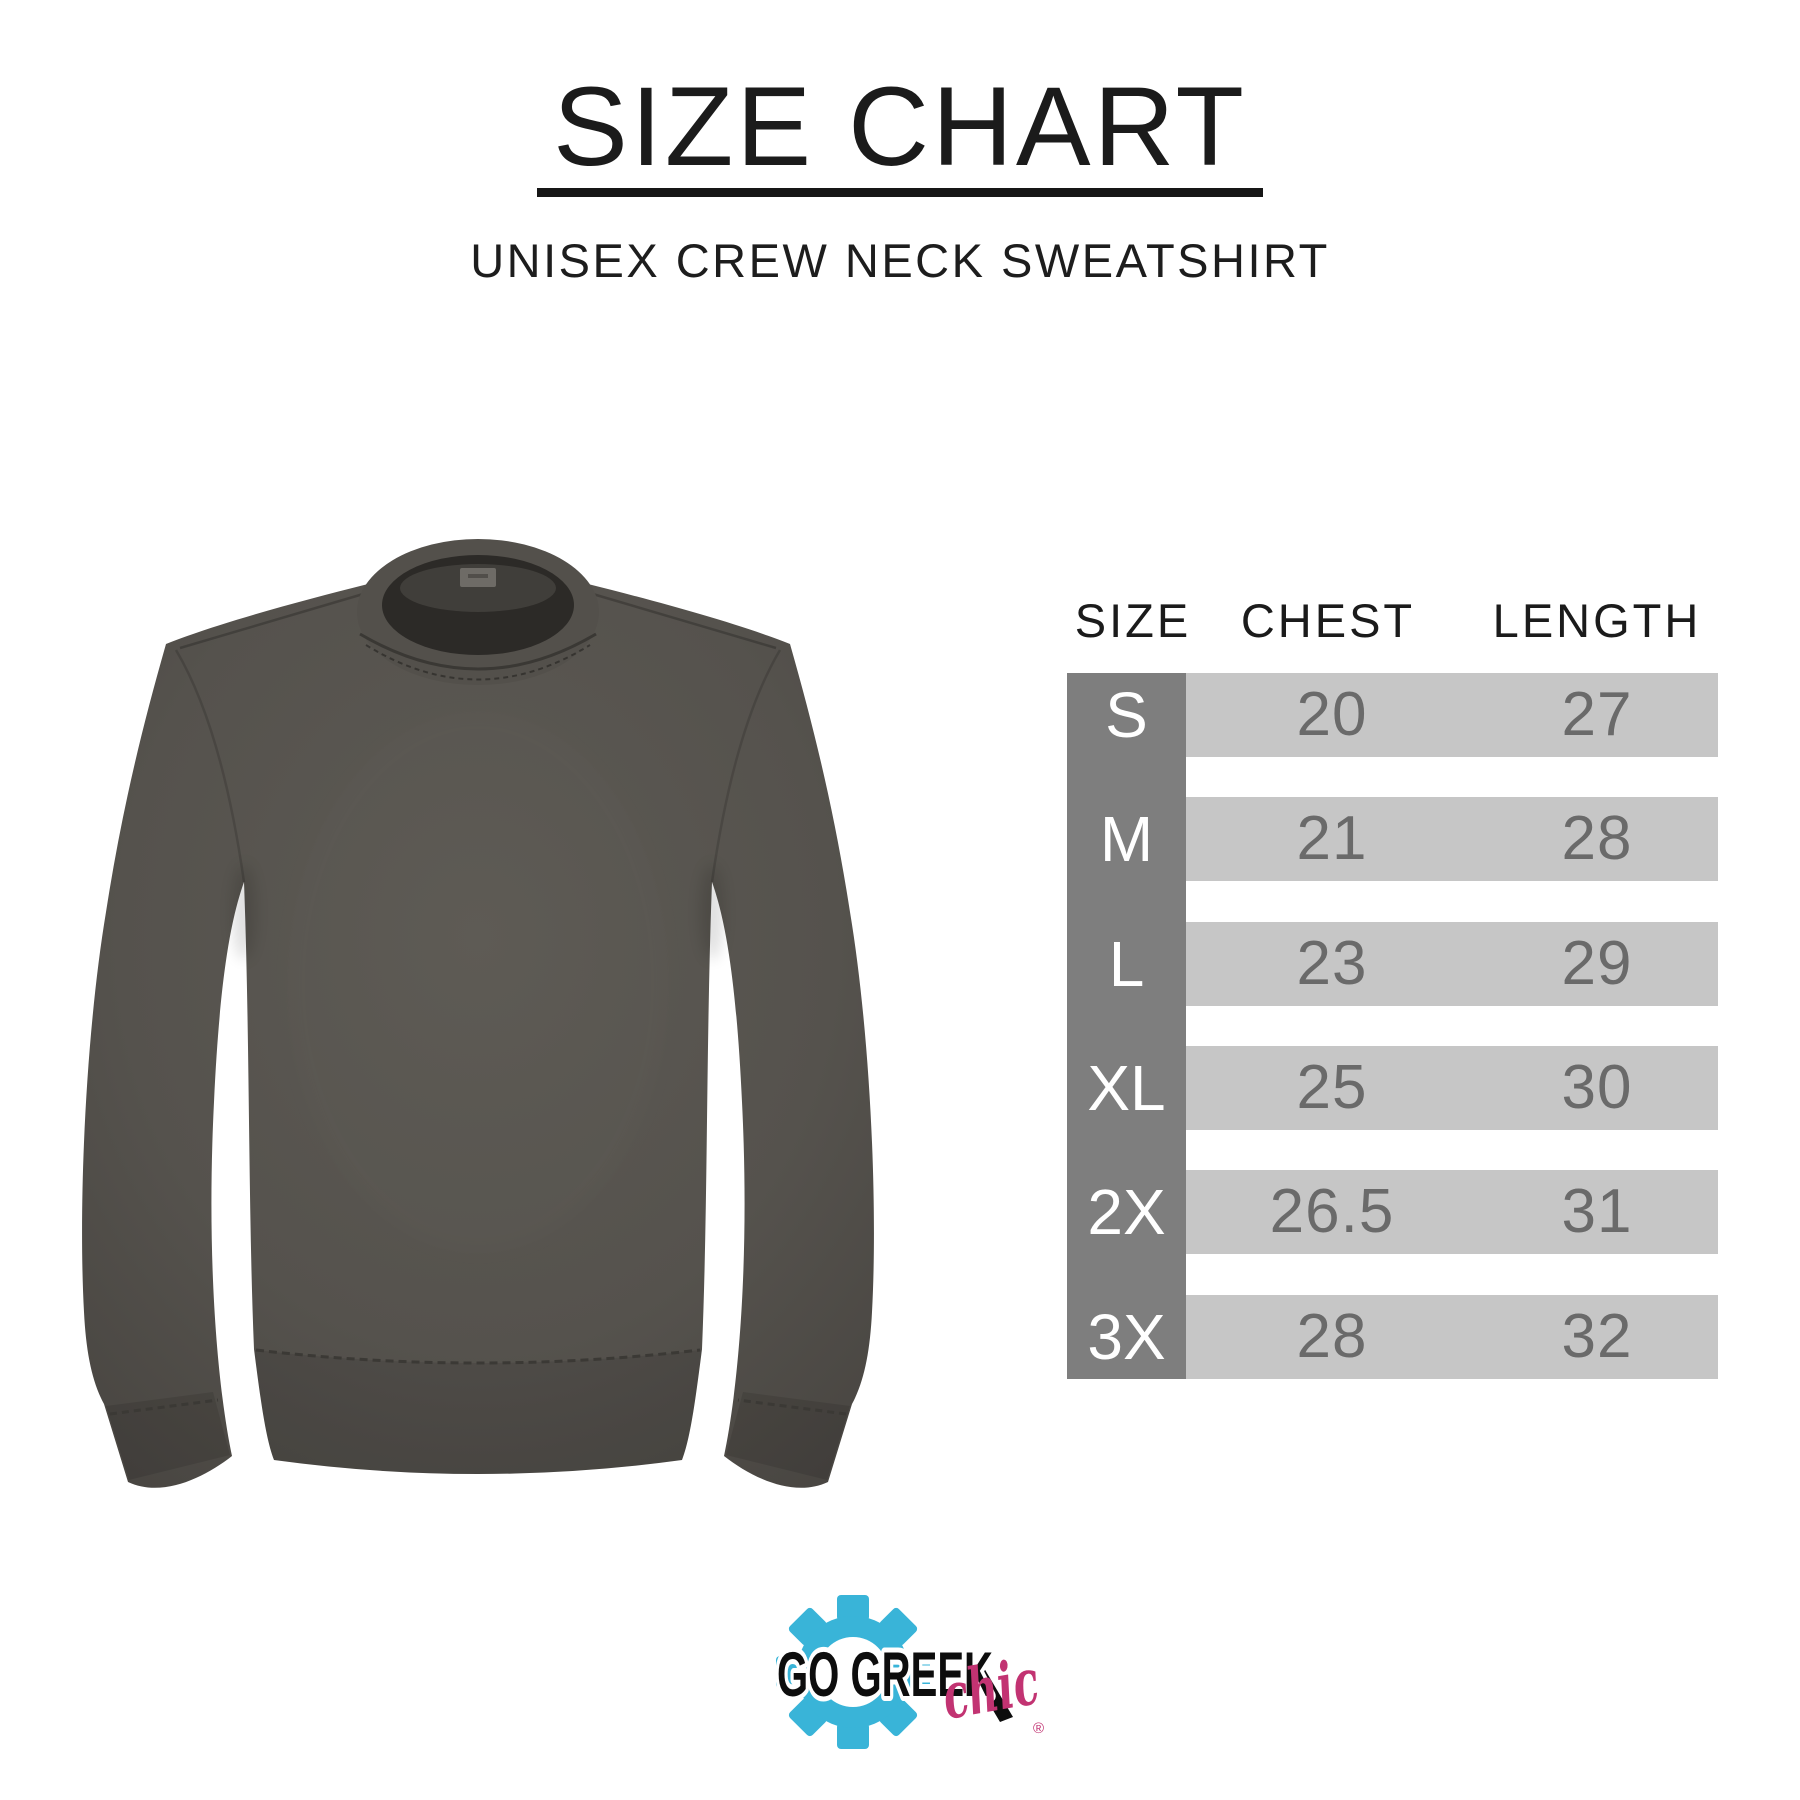 The height and width of the screenshot is (1800, 1800). Describe the element at coordinates (1328, 620) in the screenshot. I see `column-header-chest: CHEST` at that location.